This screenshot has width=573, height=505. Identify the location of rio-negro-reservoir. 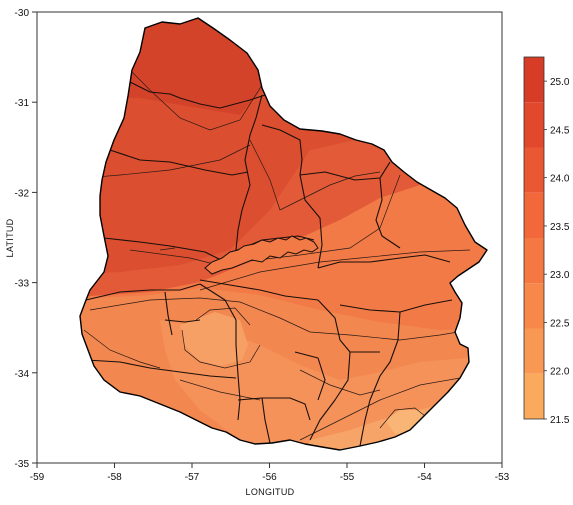
(261, 255).